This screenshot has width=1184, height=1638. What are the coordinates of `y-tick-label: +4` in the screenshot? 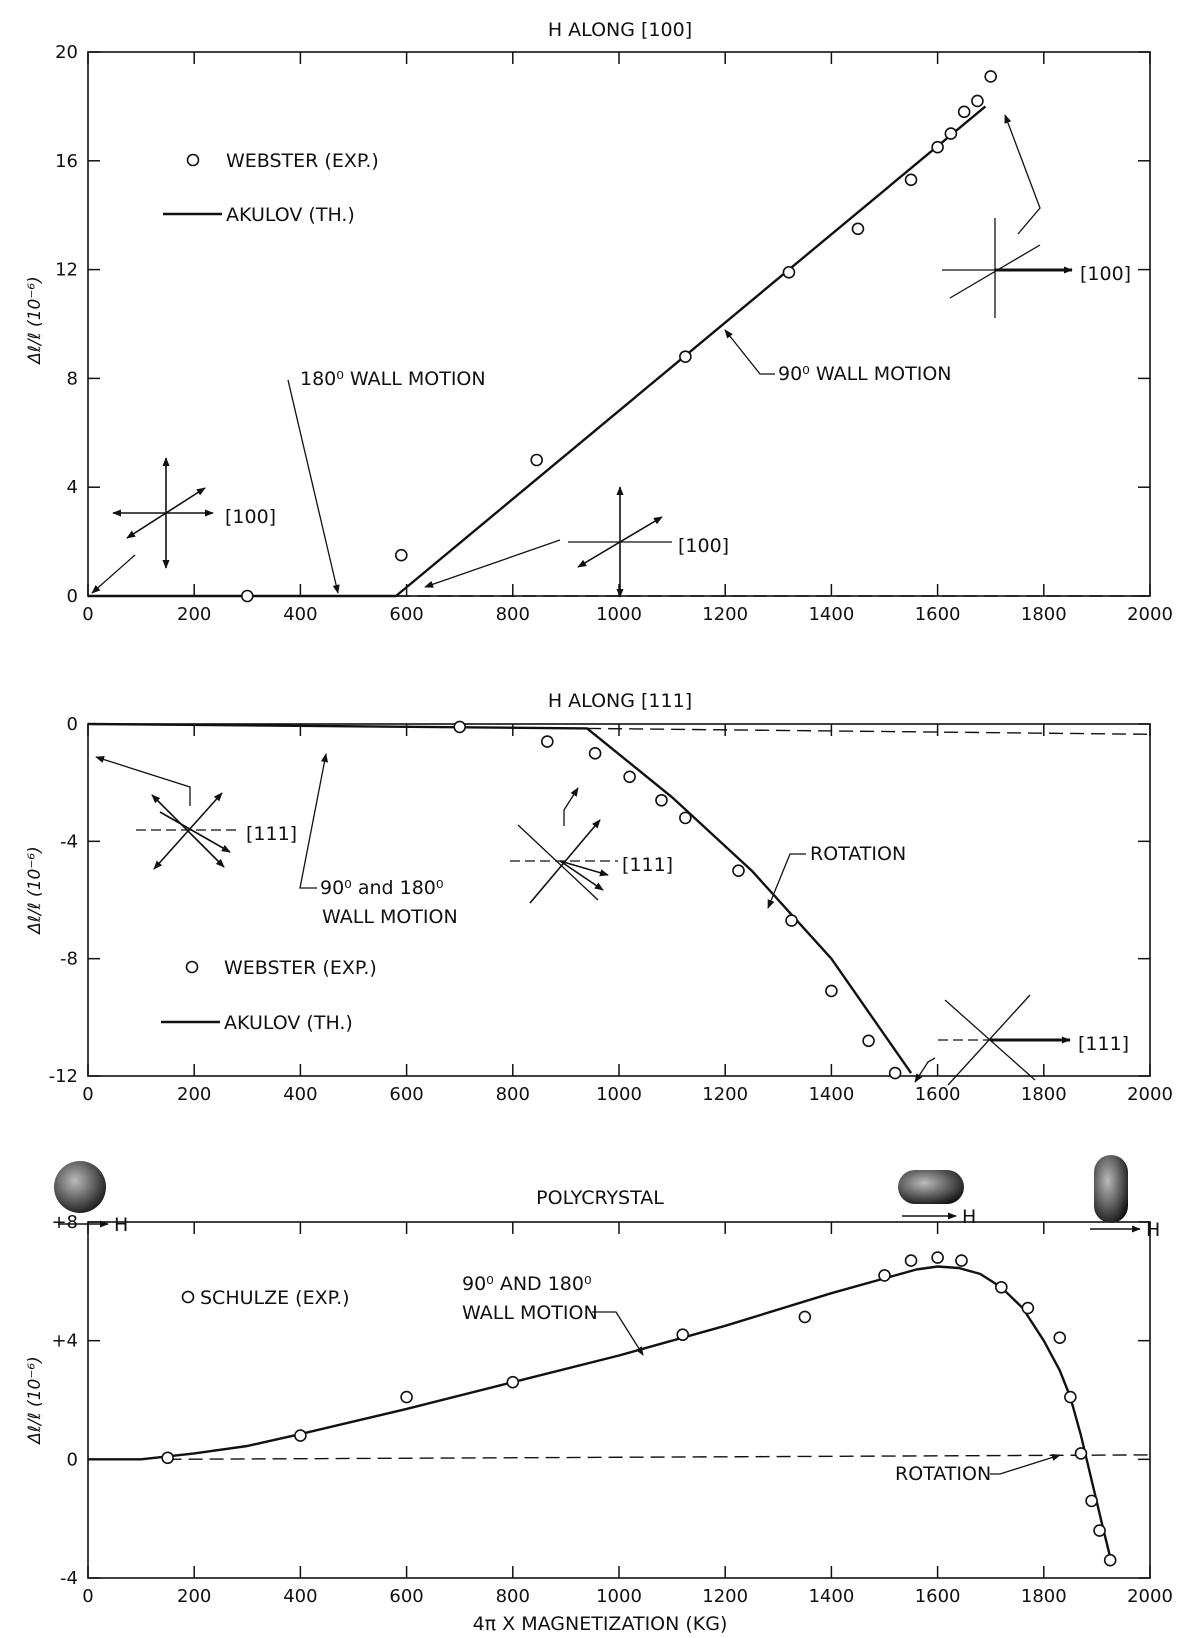 It's located at (64, 1341).